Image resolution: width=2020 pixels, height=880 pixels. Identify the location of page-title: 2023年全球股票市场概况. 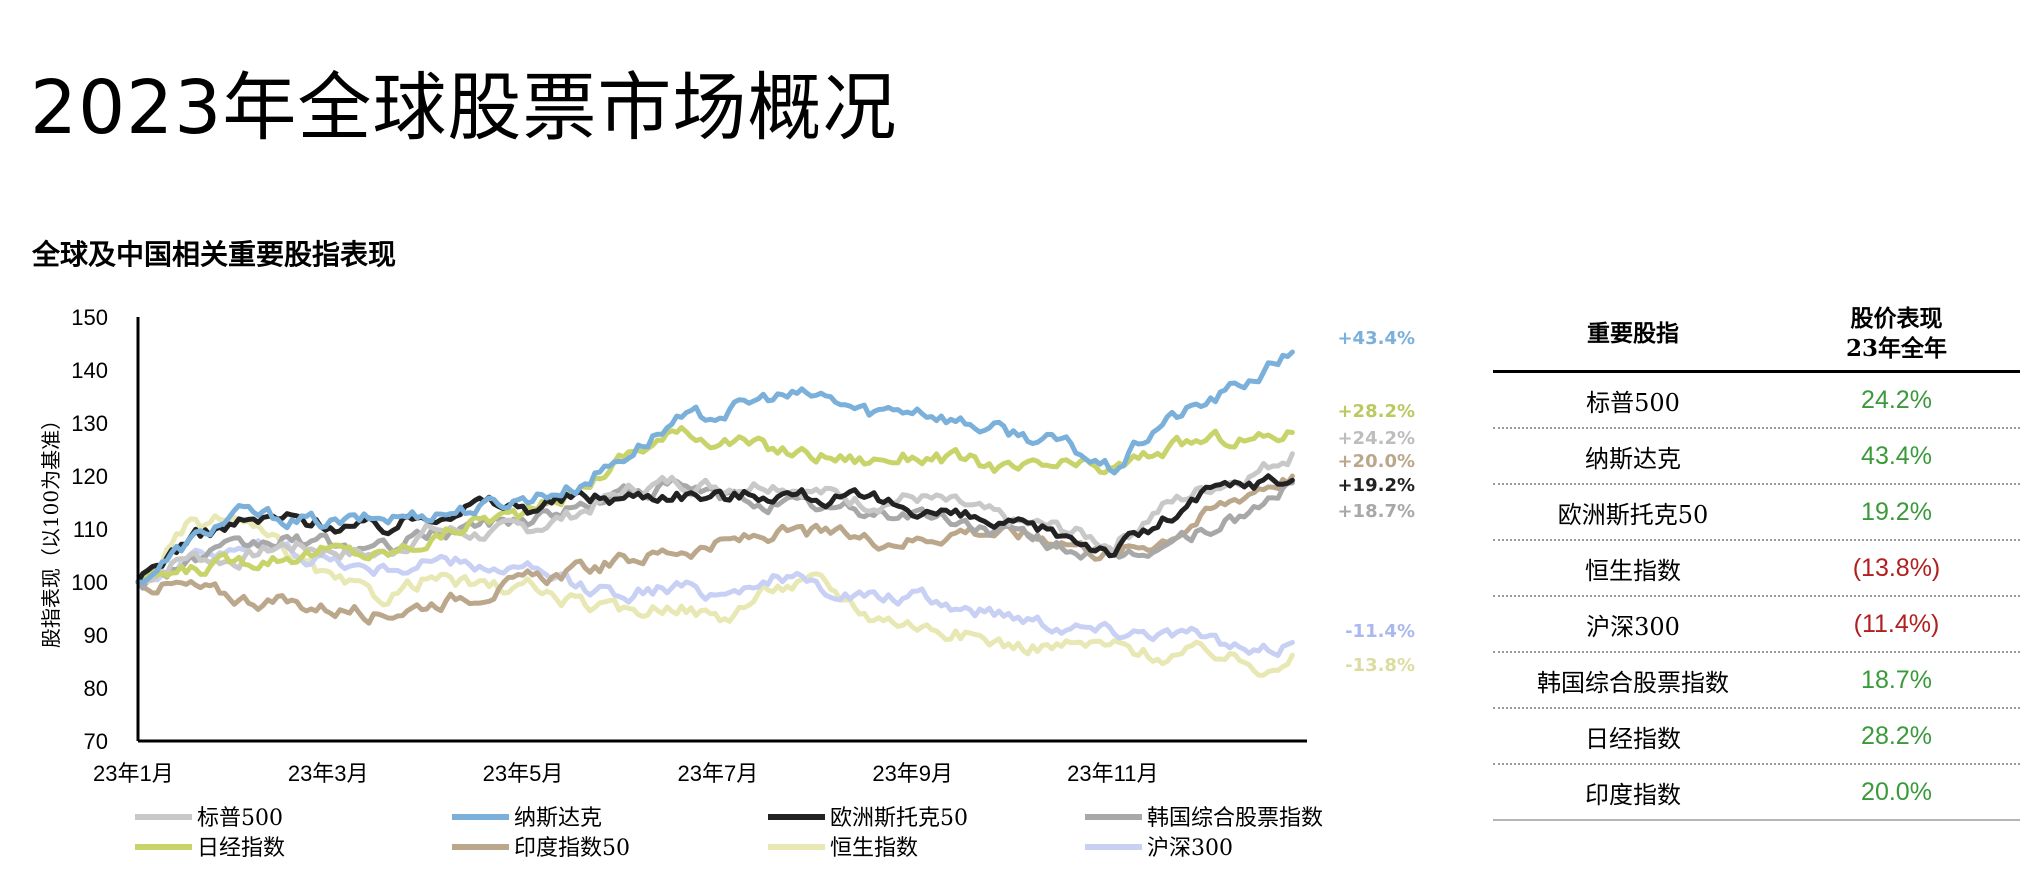
(464, 108).